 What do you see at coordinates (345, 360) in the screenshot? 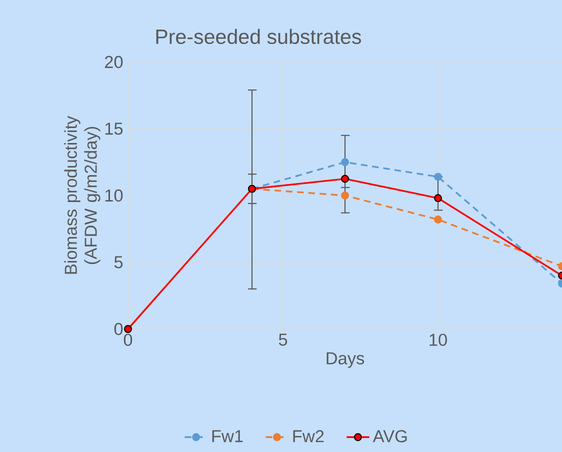
I see `x-axis-title: Days` at bounding box center [345, 360].